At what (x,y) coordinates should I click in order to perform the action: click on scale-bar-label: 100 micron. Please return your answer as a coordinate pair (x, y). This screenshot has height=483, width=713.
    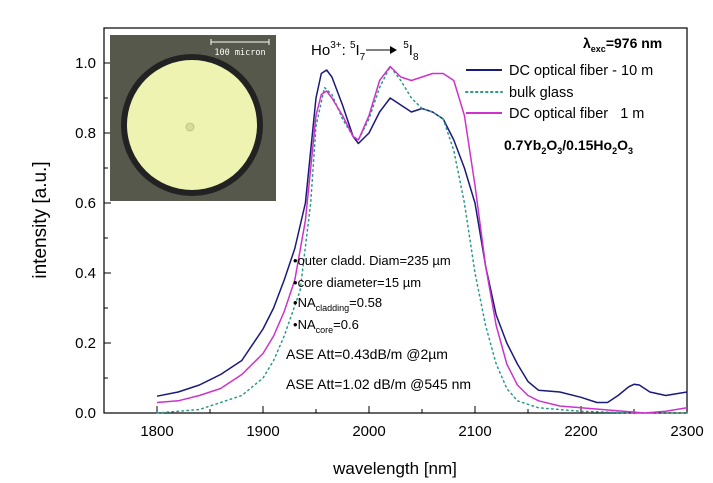
    Looking at the image, I should click on (239, 53).